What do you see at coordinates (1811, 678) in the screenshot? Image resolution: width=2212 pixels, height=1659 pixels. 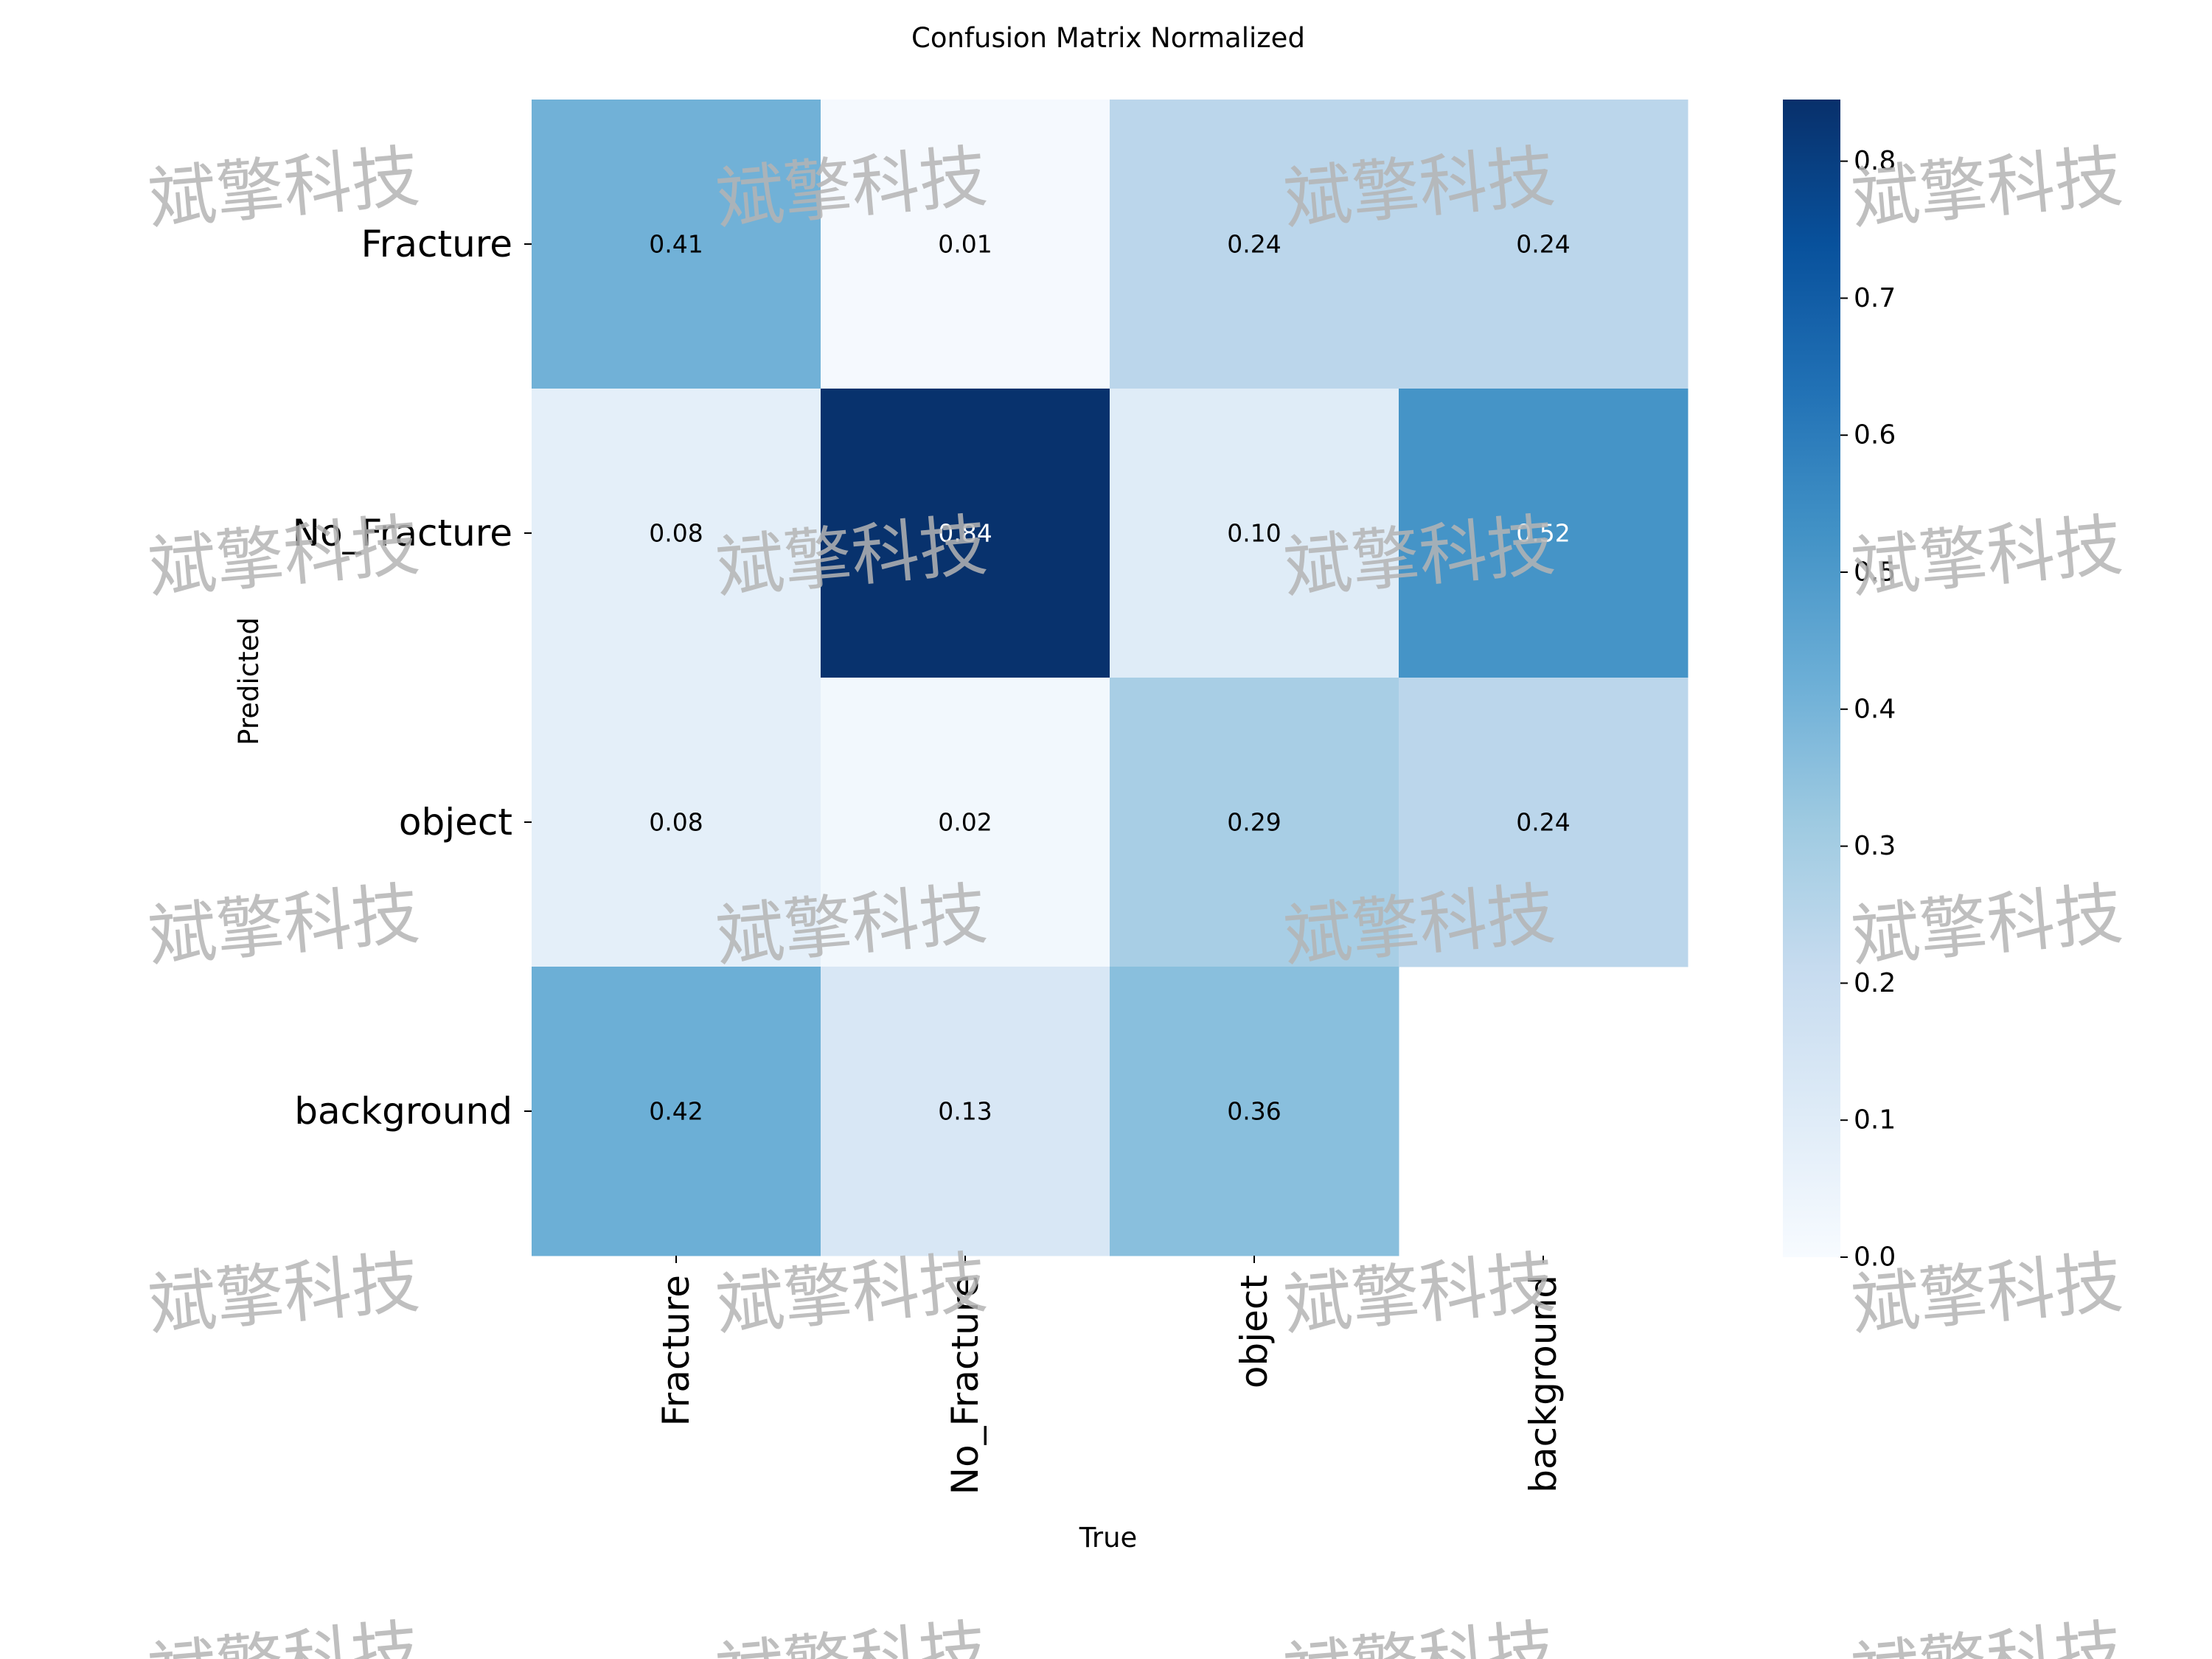 I see `colorbar-gradient` at bounding box center [1811, 678].